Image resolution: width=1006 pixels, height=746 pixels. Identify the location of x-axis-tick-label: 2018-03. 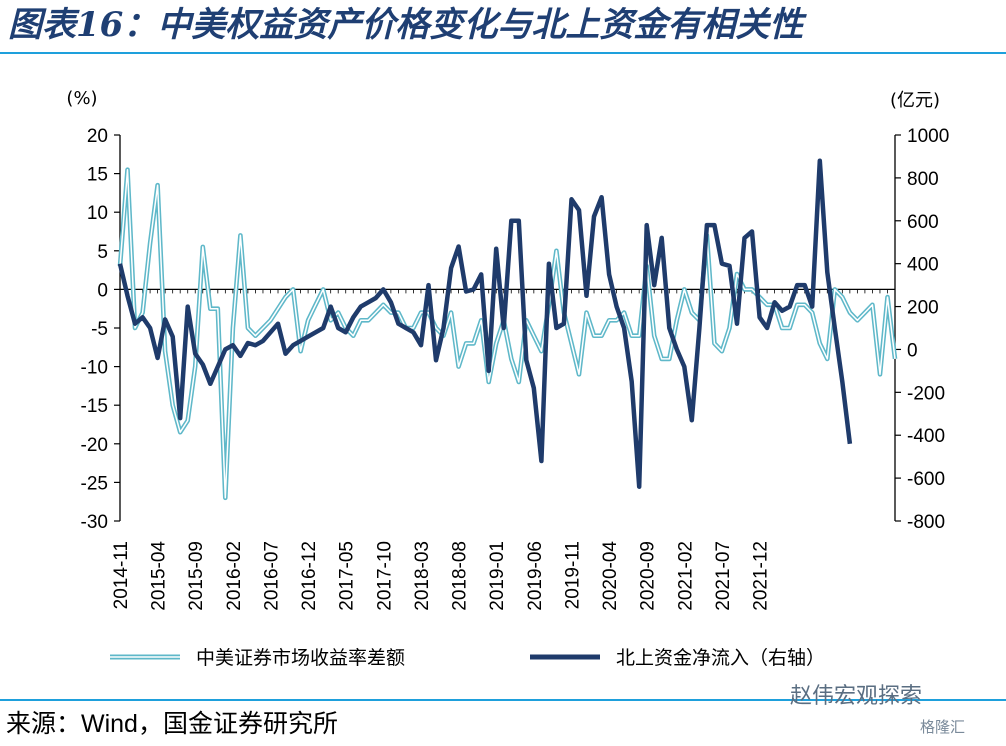
(422, 576).